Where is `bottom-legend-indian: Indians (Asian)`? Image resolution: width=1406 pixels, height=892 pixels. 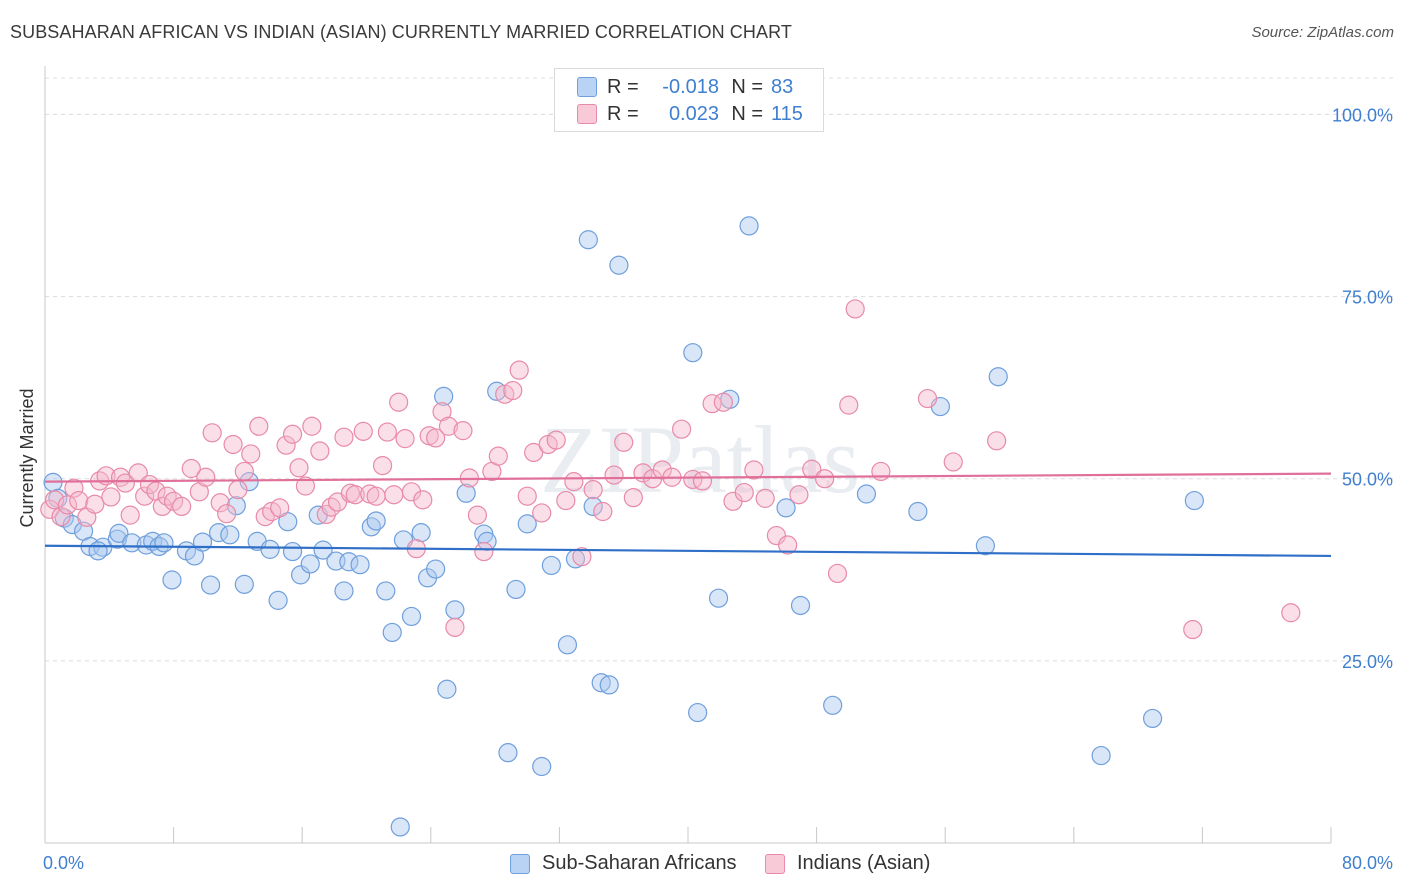
bottom-legend-indian: Indians (Asian) is located at coordinates (847, 863).